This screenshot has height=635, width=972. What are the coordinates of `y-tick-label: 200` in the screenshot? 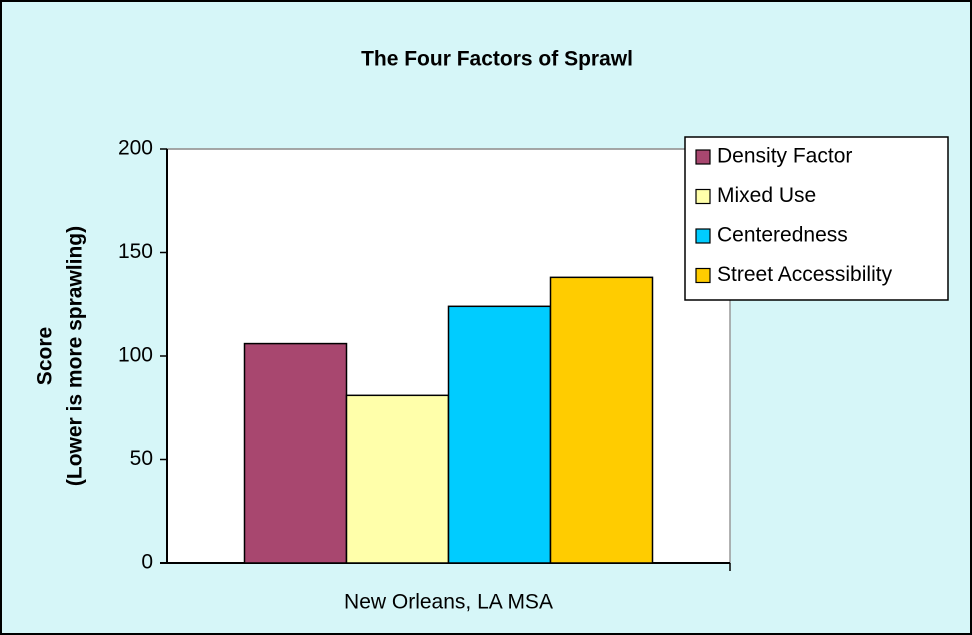 It's located at (135, 148).